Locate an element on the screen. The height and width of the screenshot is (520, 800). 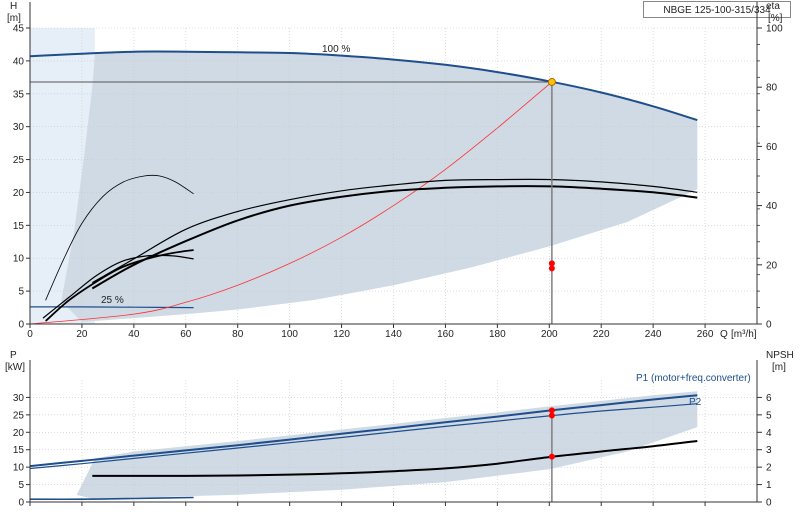
eta-tick-label: 20 is located at coordinates (772, 265).